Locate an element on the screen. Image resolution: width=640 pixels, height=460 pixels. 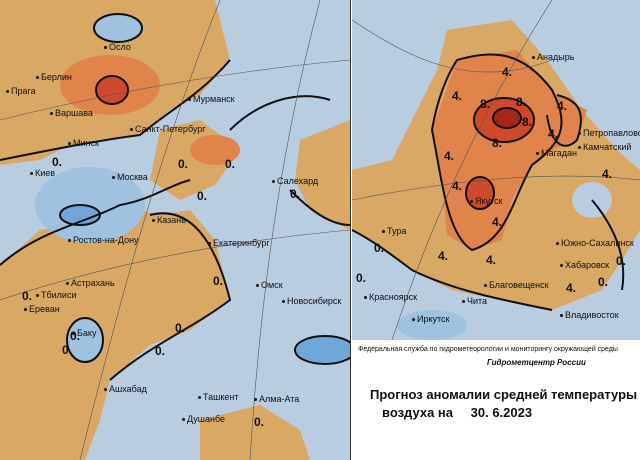
city-label: Алма-Ата is located at coordinates (276, 399).